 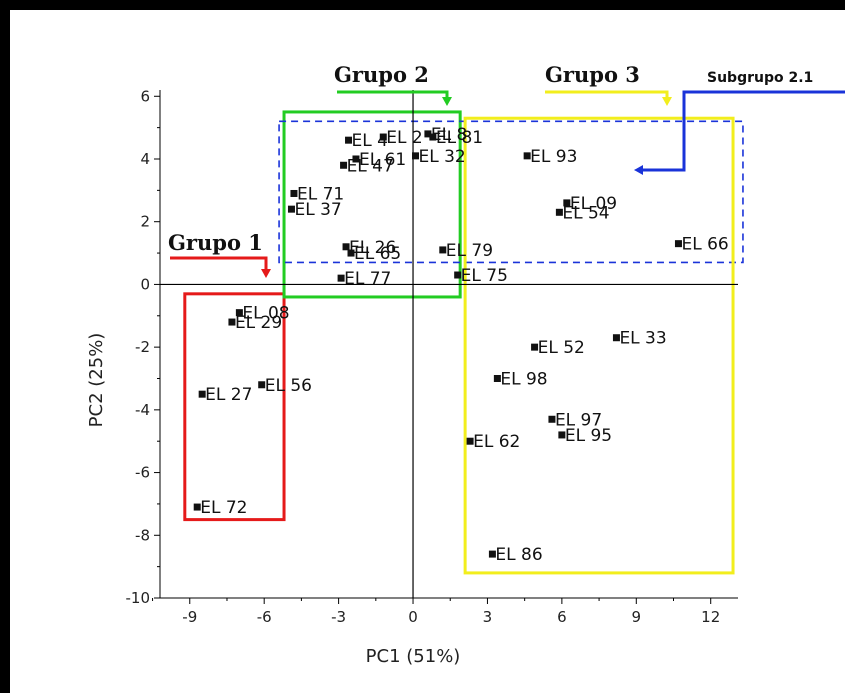 What do you see at coordinates (265, 314) in the screenshot?
I see `point-label: EL 08` at bounding box center [265, 314].